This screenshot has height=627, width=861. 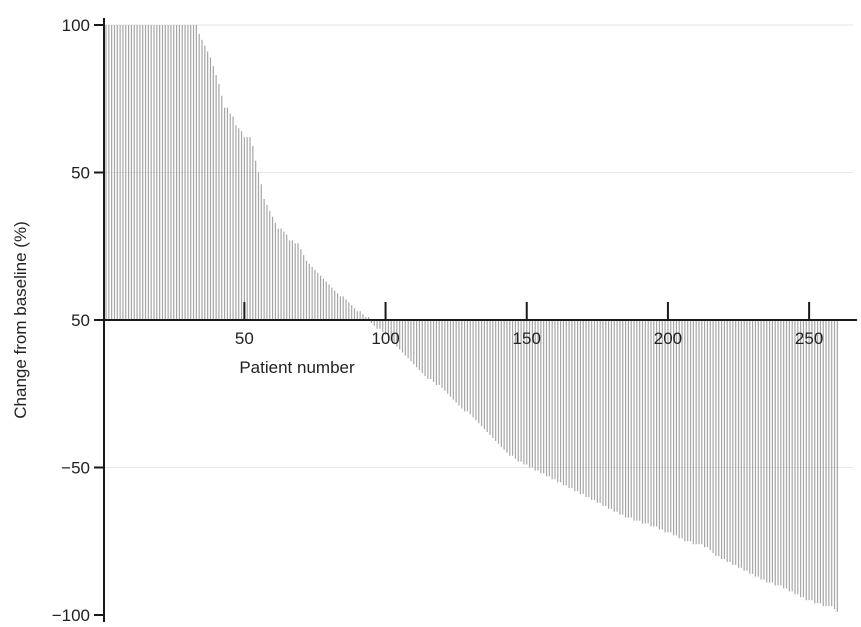 What do you see at coordinates (668, 338) in the screenshot?
I see `x-tick-label: 200` at bounding box center [668, 338].